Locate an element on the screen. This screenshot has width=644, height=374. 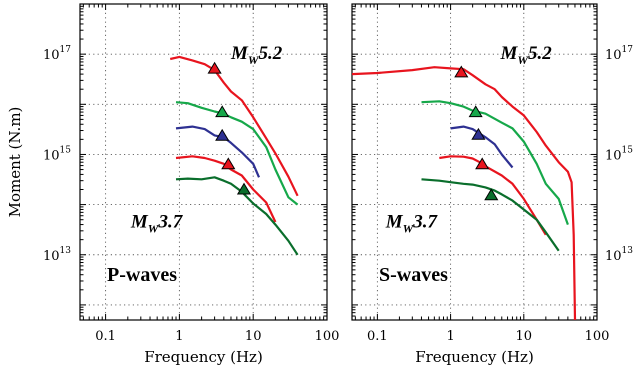
panel-label: P-waves is located at coordinates (142, 275).